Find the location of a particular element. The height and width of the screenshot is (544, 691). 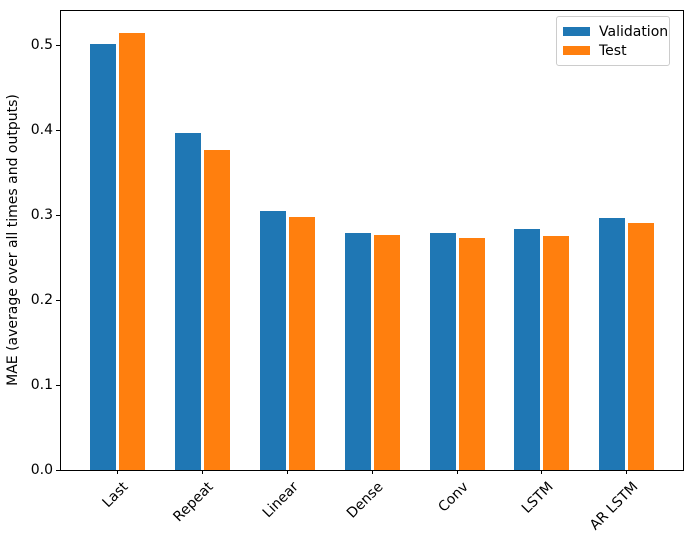

bar-validation-repeat is located at coordinates (187, 301).